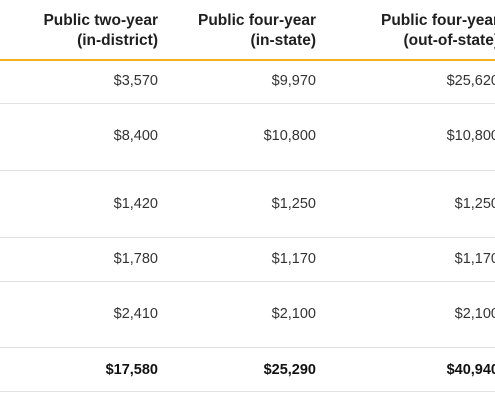 This screenshot has height=400, width=495. I want to click on column-header-public-four-year-out-of-state: Public four-year (out-of-state), so click(438, 31).